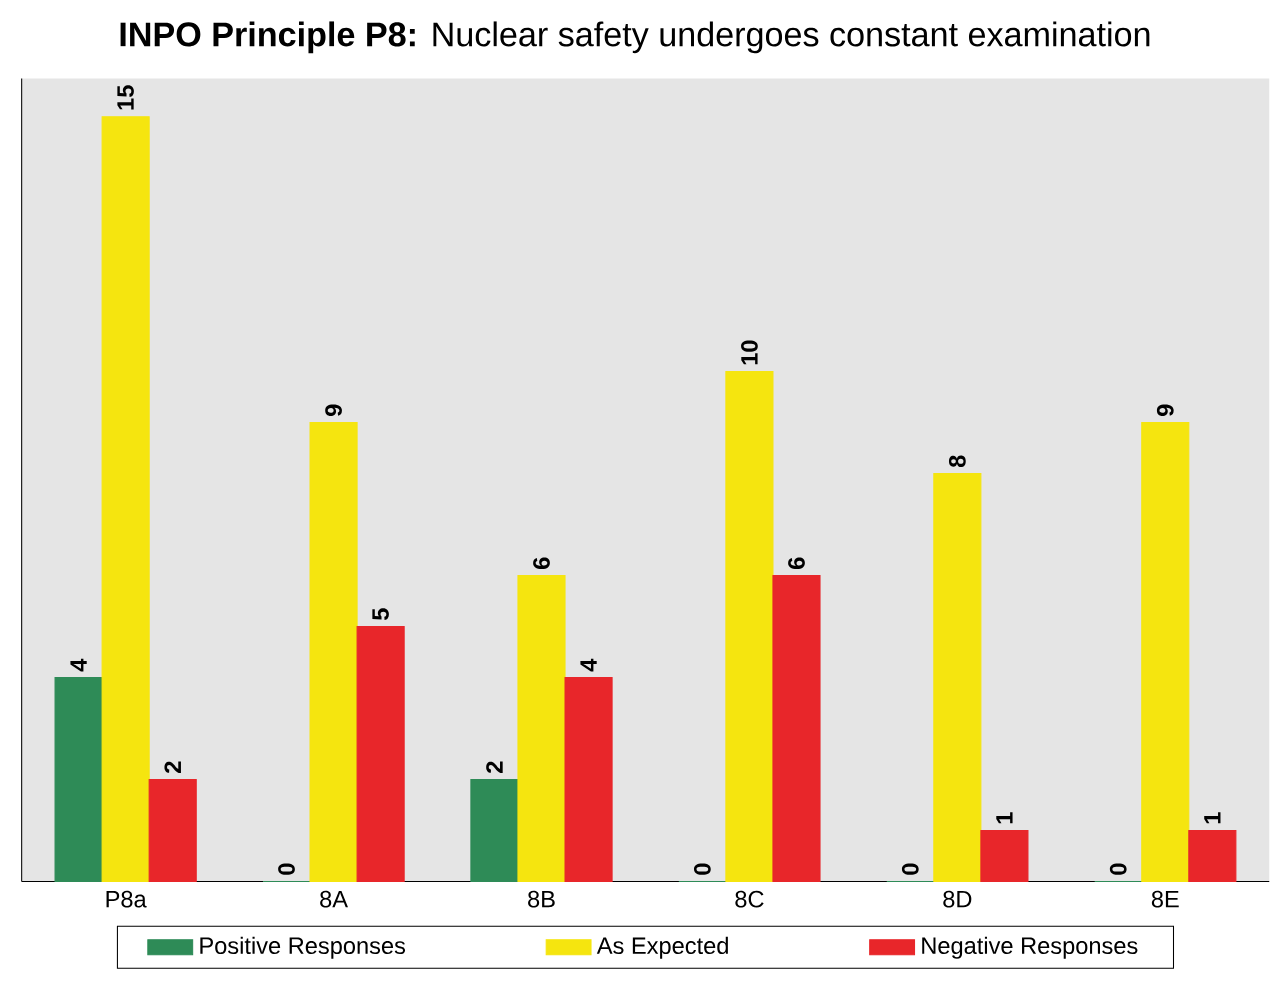 The height and width of the screenshot is (981, 1270). Describe the element at coordinates (541, 899) in the screenshot. I see `x-tick-label: 8B` at that location.